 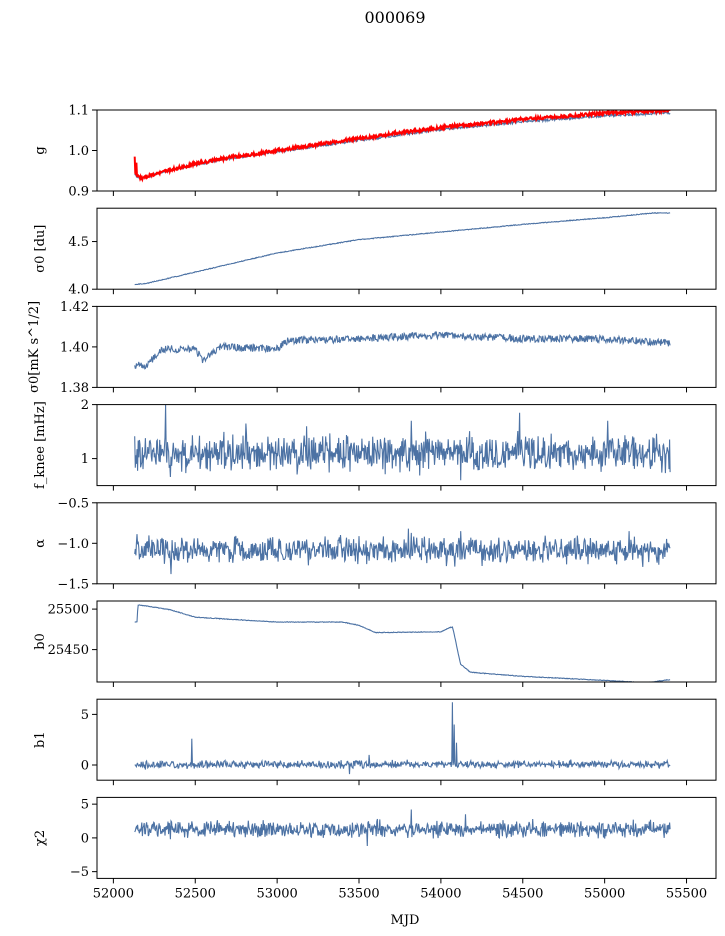 I want to click on y-tick-label-fknee: 2, so click(x=85, y=405).